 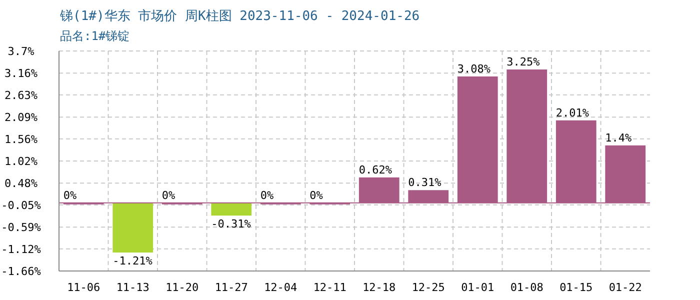 I want to click on data-label: 0.31%, so click(x=425, y=183).